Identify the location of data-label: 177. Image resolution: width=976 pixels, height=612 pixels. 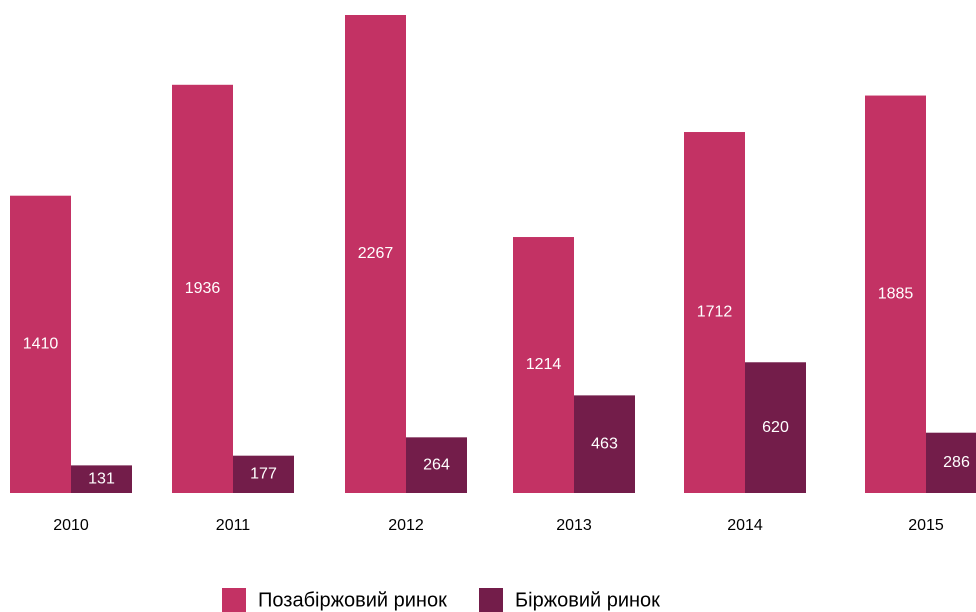
(263, 474).